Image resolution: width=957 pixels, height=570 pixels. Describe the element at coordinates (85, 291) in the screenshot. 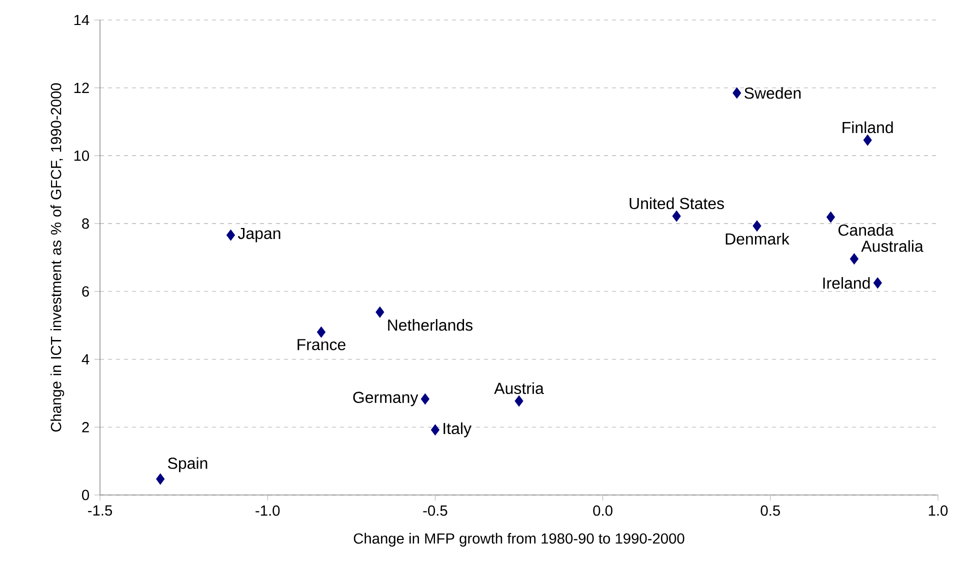

I see `y-tick-label: 6` at that location.